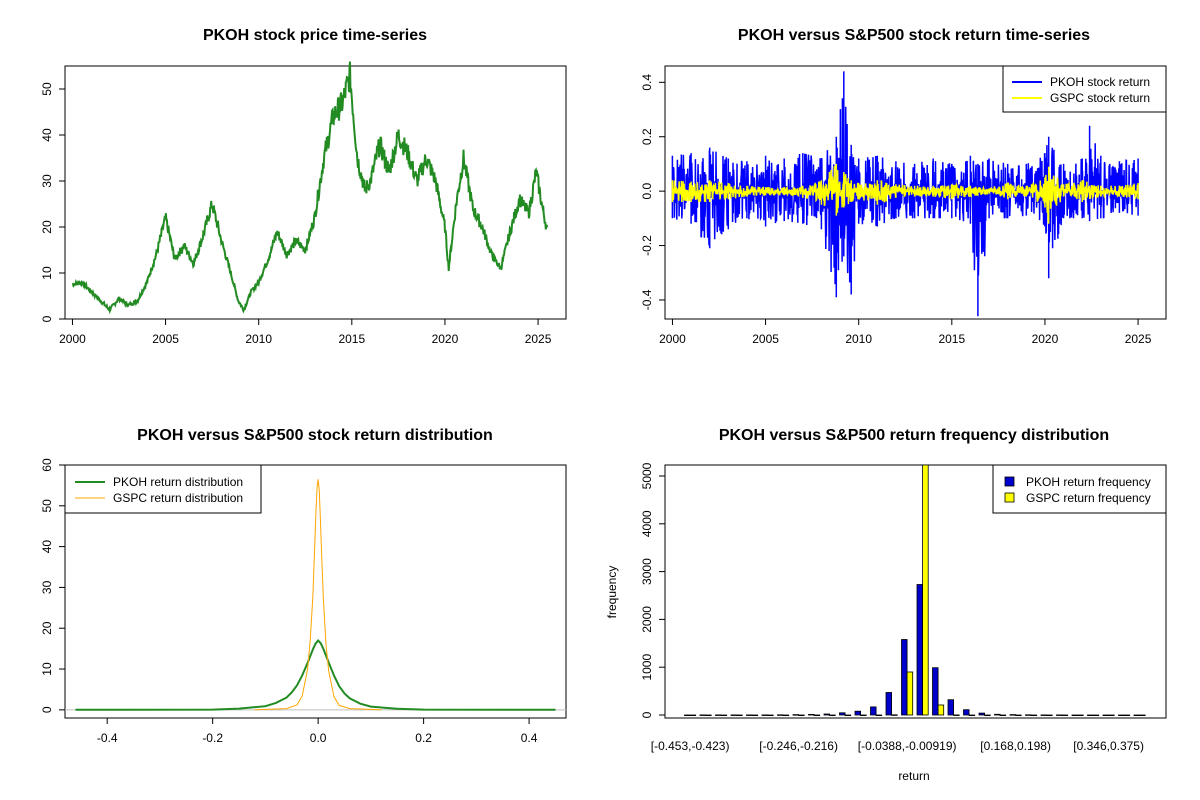 The image size is (1200, 800). I want to click on y-tick-label: 0.0, so click(647, 190).